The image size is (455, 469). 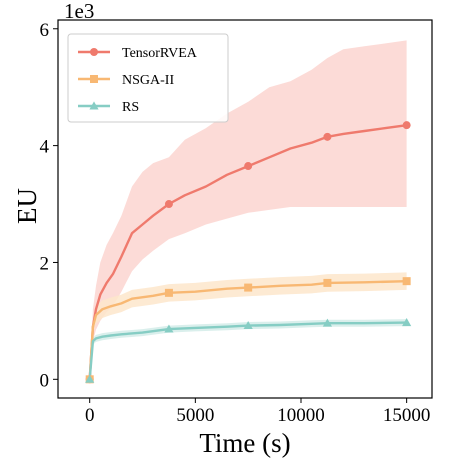 What do you see at coordinates (160, 53) in the screenshot?
I see `legend-label: TensorRVEA` at bounding box center [160, 53].